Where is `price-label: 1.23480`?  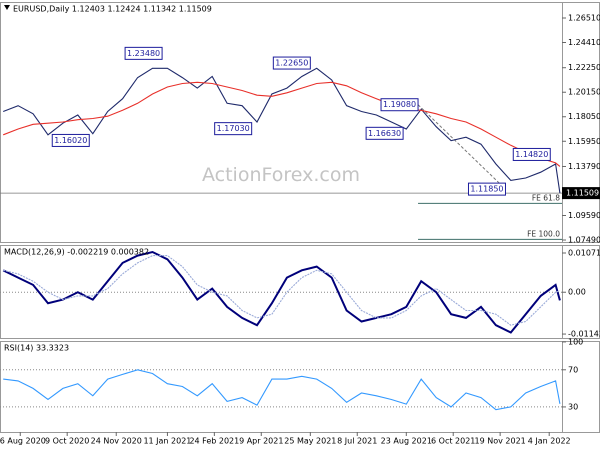
price-label: 1.23480 is located at coordinates (143, 53).